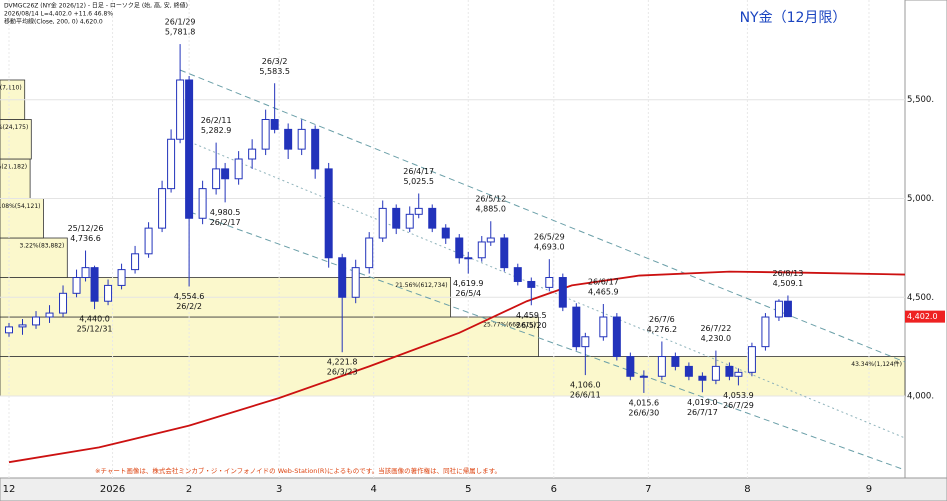 This screenshot has height=501, width=947. What do you see at coordinates (418, 171) in the screenshot?
I see `annotation-date: 26/4/17` at bounding box center [418, 171].